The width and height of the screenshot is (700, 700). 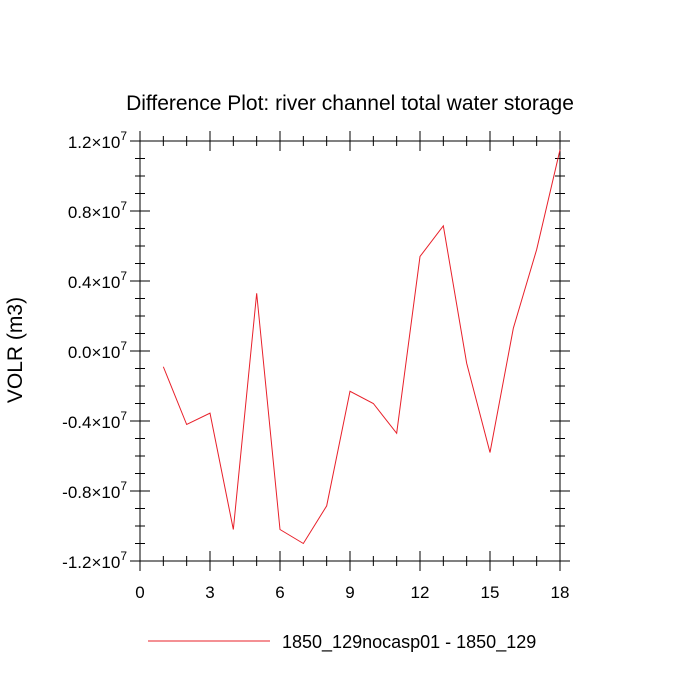 What do you see at coordinates (15, 350) in the screenshot?
I see `y-axis-label: VOLR (m3)` at bounding box center [15, 350].